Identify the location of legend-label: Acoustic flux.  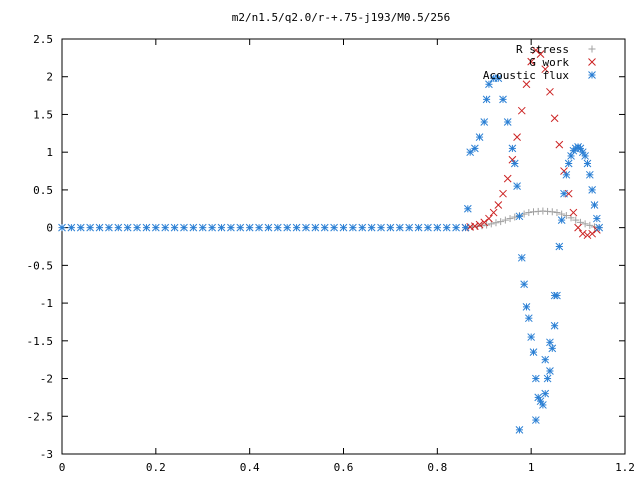
(526, 75).